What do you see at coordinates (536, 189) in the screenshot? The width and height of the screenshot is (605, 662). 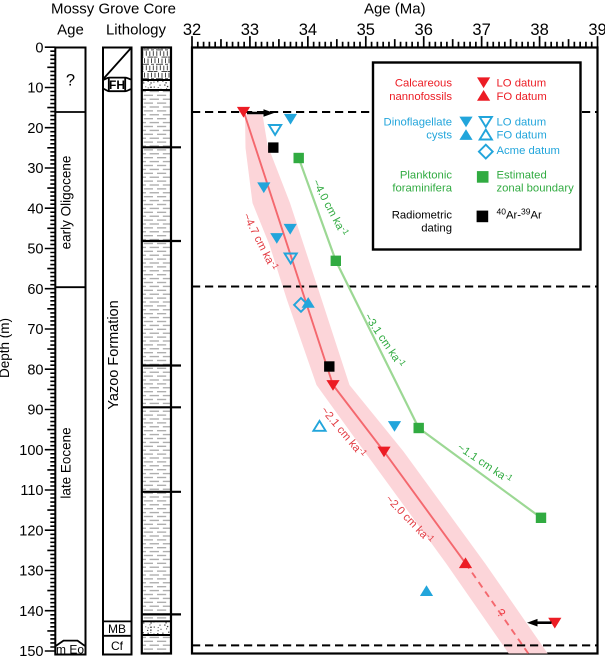 I see `svg-text: zonal boundary` at bounding box center [536, 189].